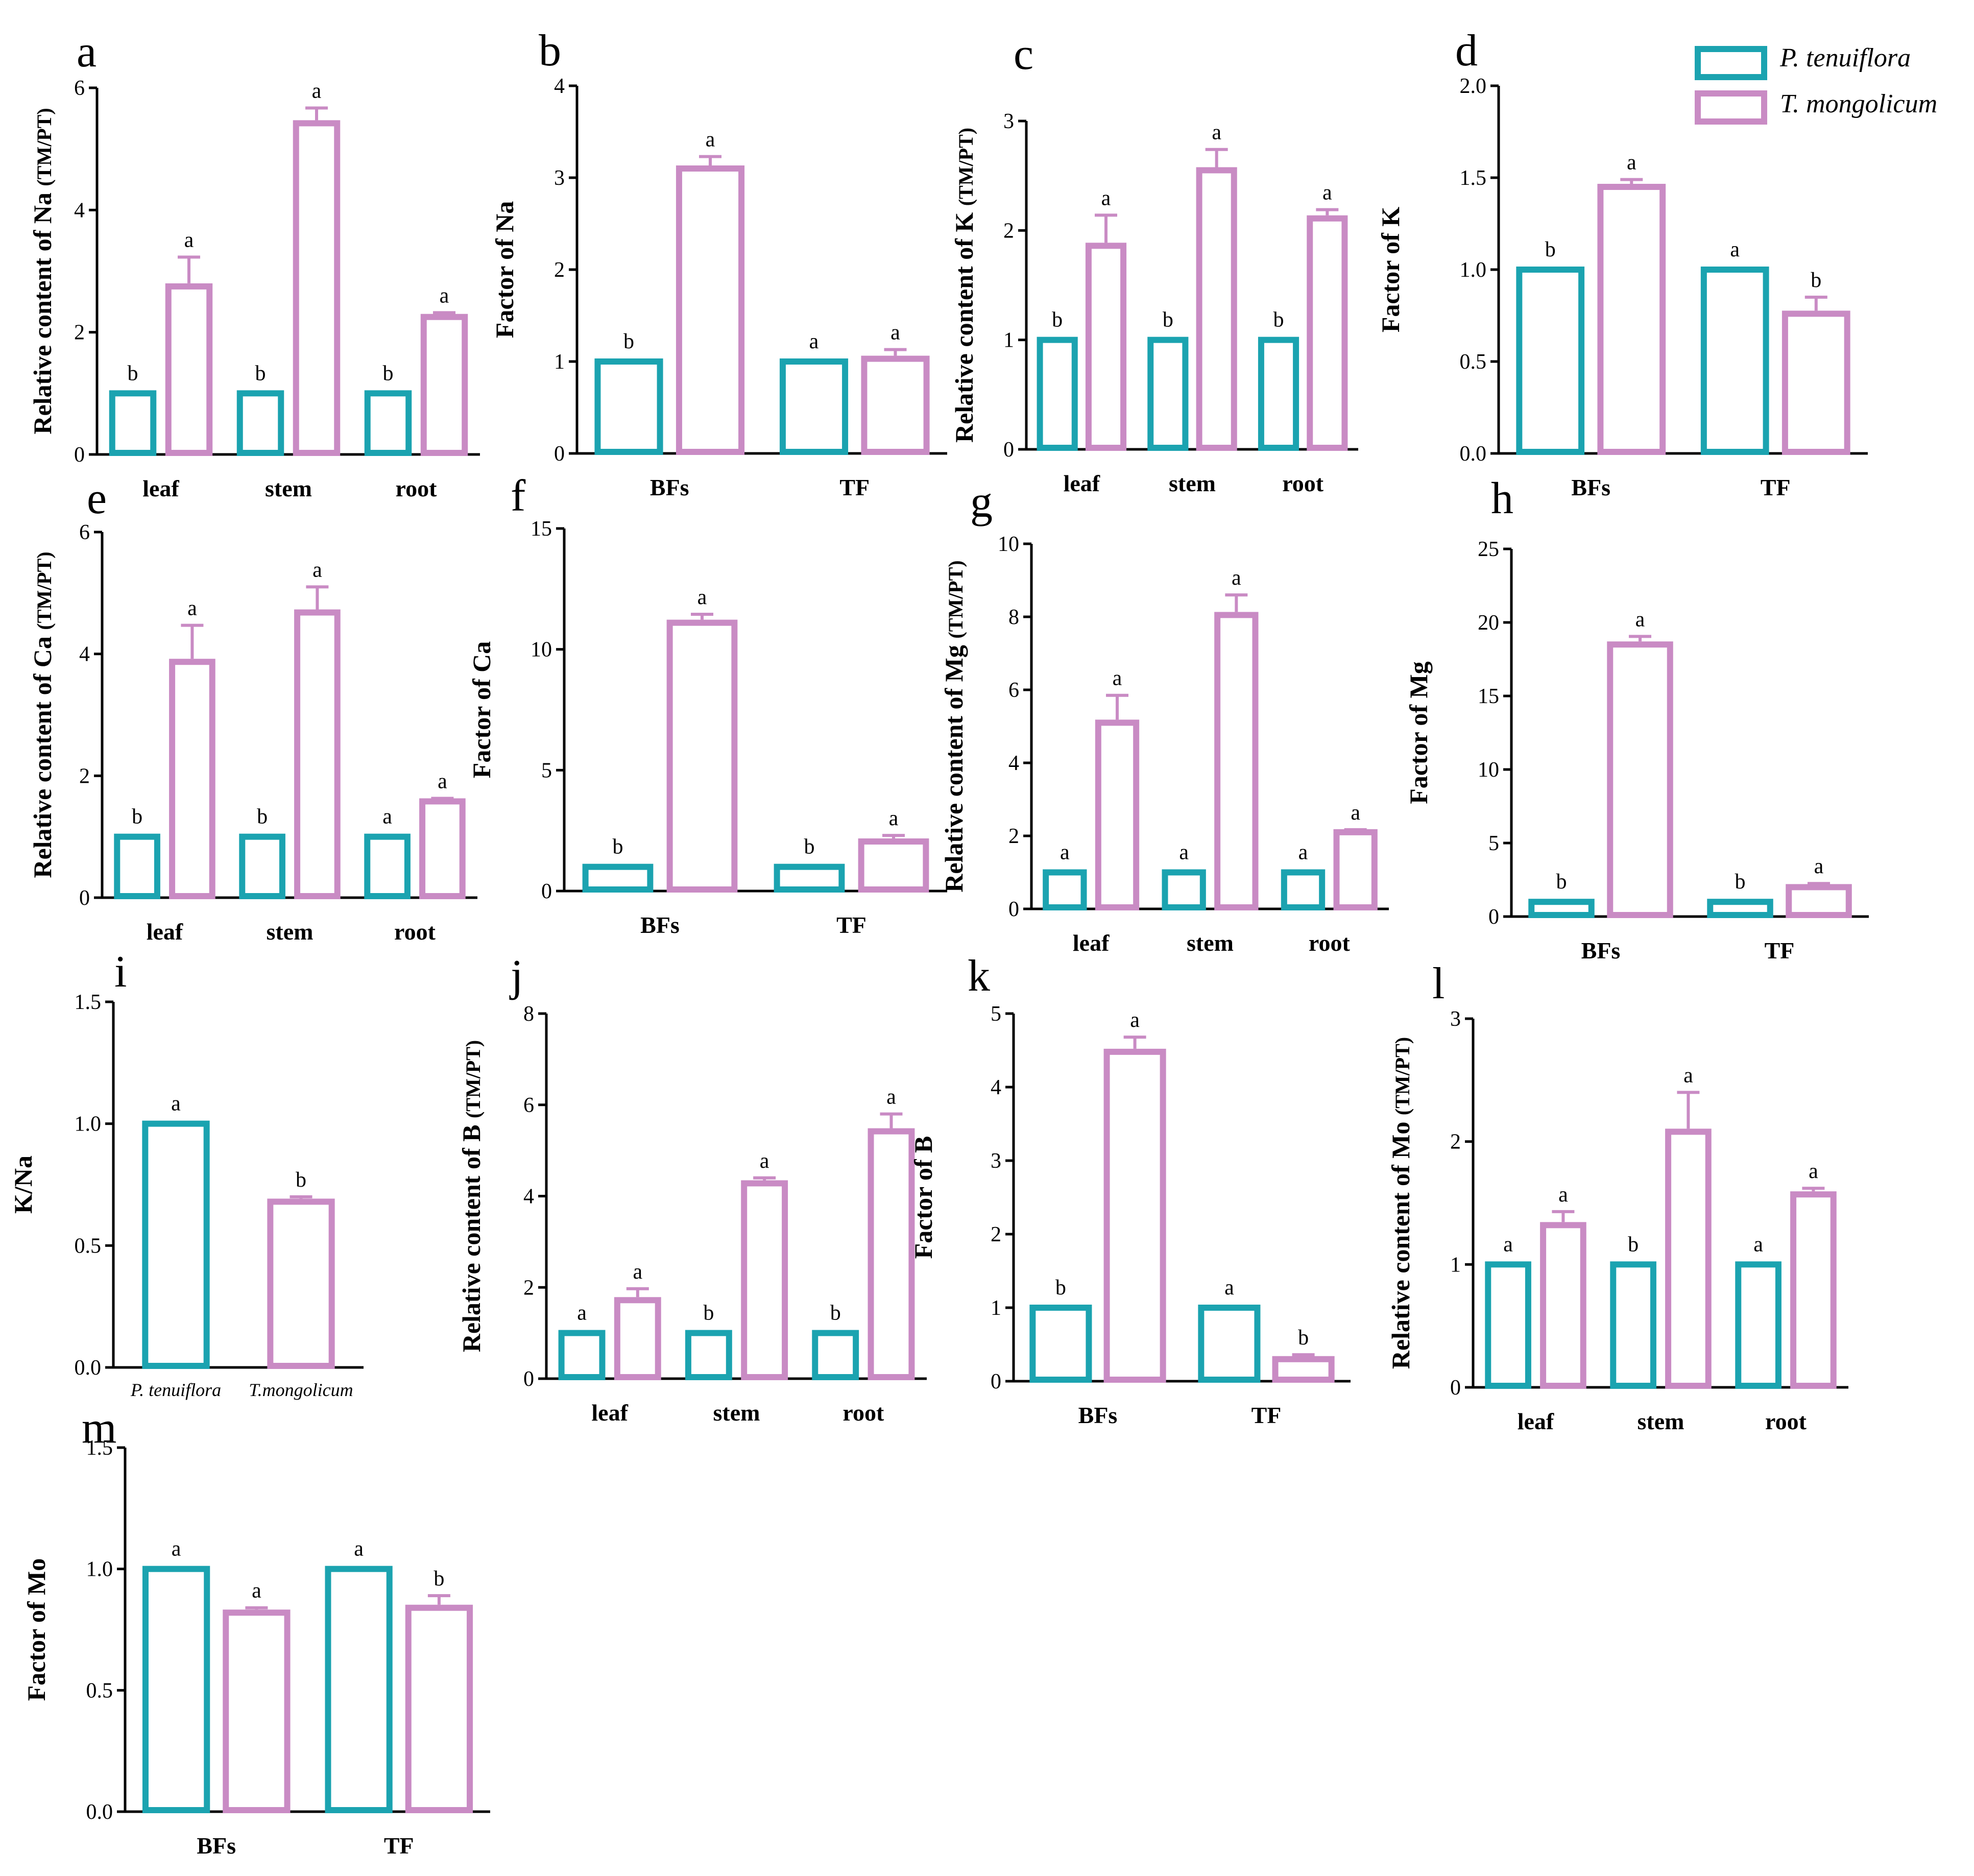  I want to click on legend-swatch-tm, so click(1731, 107).